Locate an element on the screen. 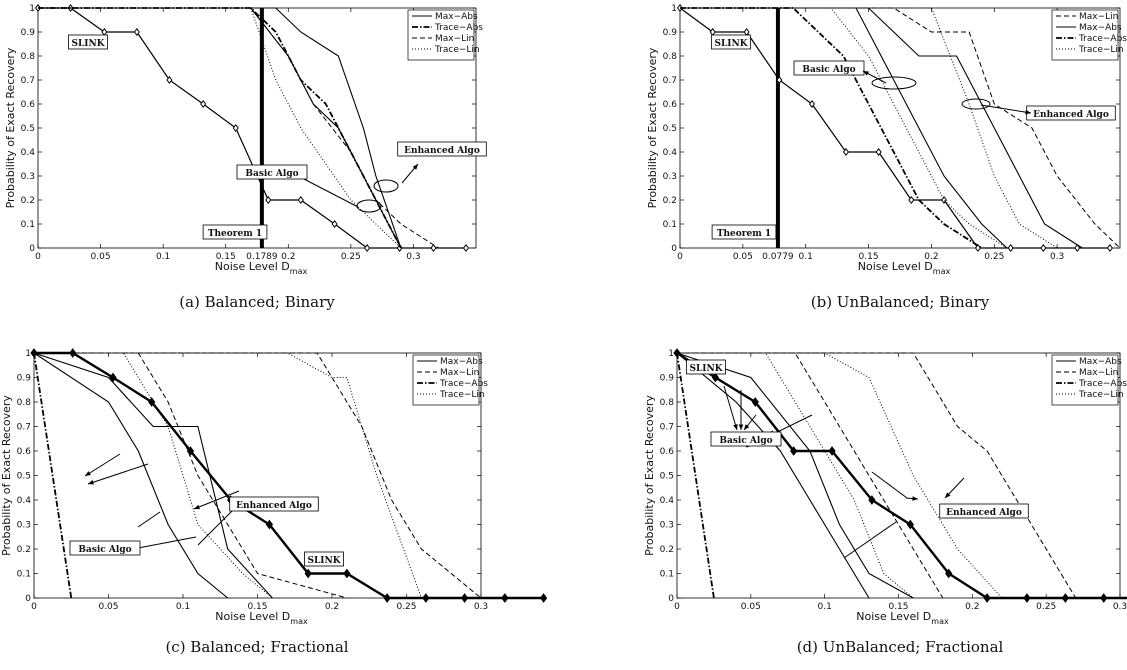  slink-marker is located at coordinates (544, 598).